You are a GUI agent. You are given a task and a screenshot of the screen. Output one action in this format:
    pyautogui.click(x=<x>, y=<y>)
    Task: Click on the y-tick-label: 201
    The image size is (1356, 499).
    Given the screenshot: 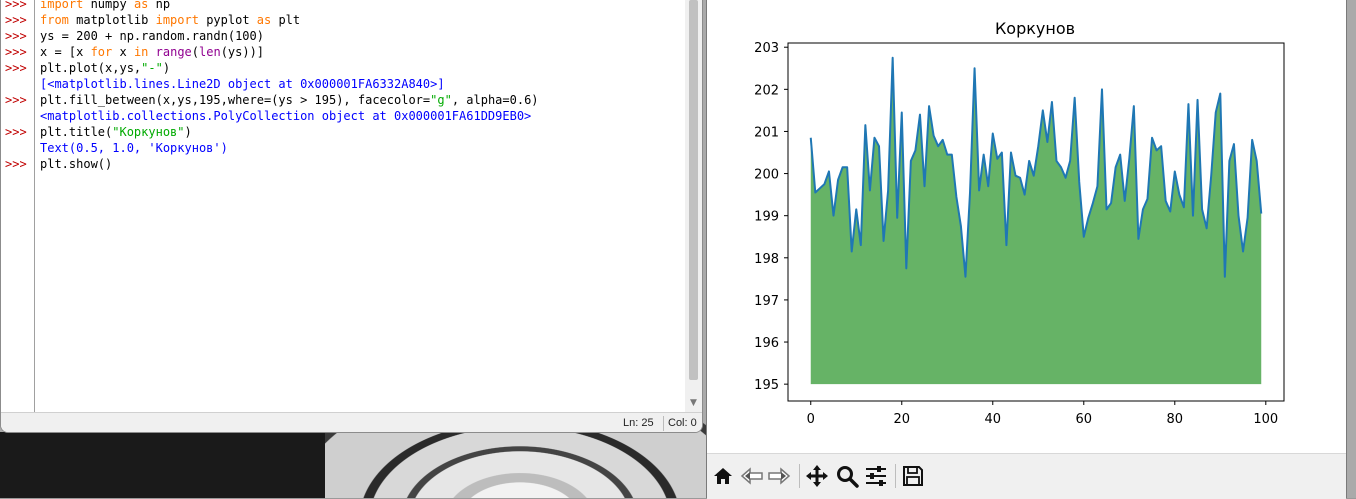 What is the action you would take?
    pyautogui.click(x=766, y=132)
    